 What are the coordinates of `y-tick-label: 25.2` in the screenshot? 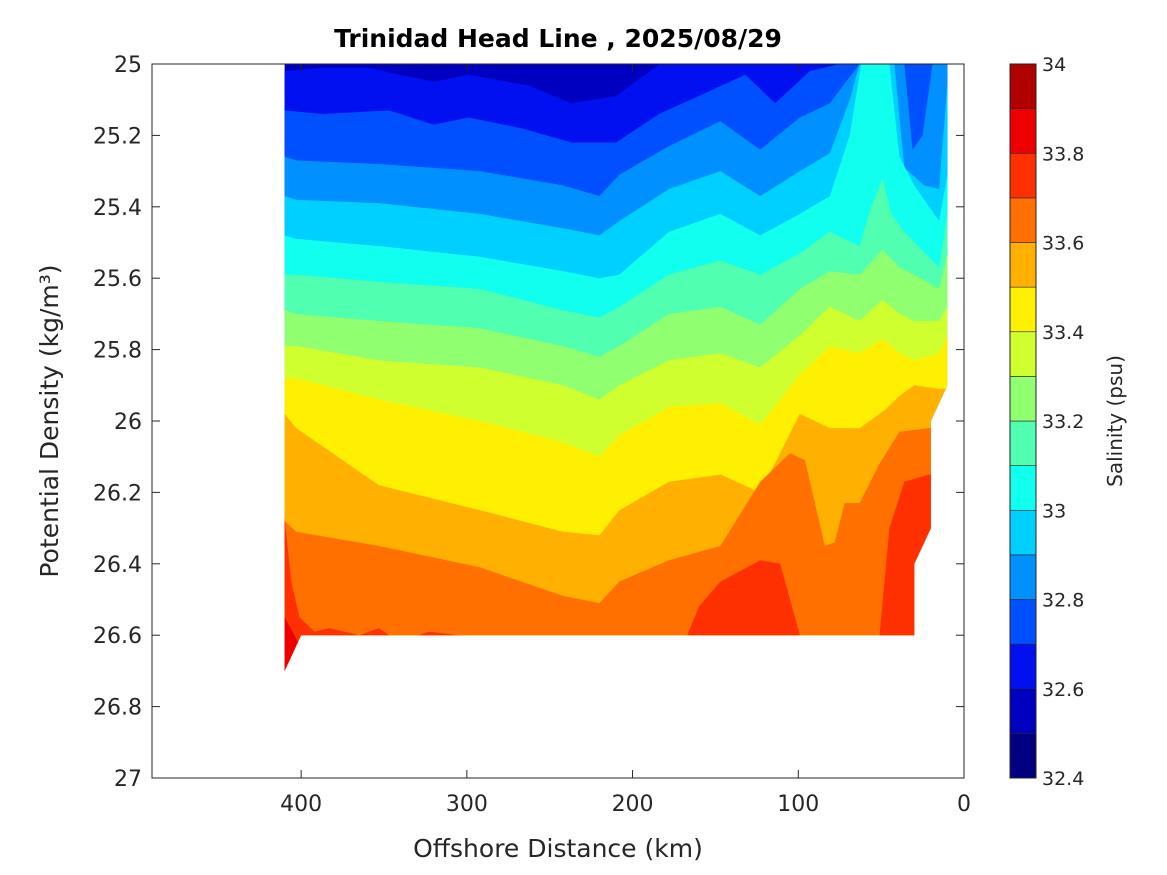 It's located at (117, 136).